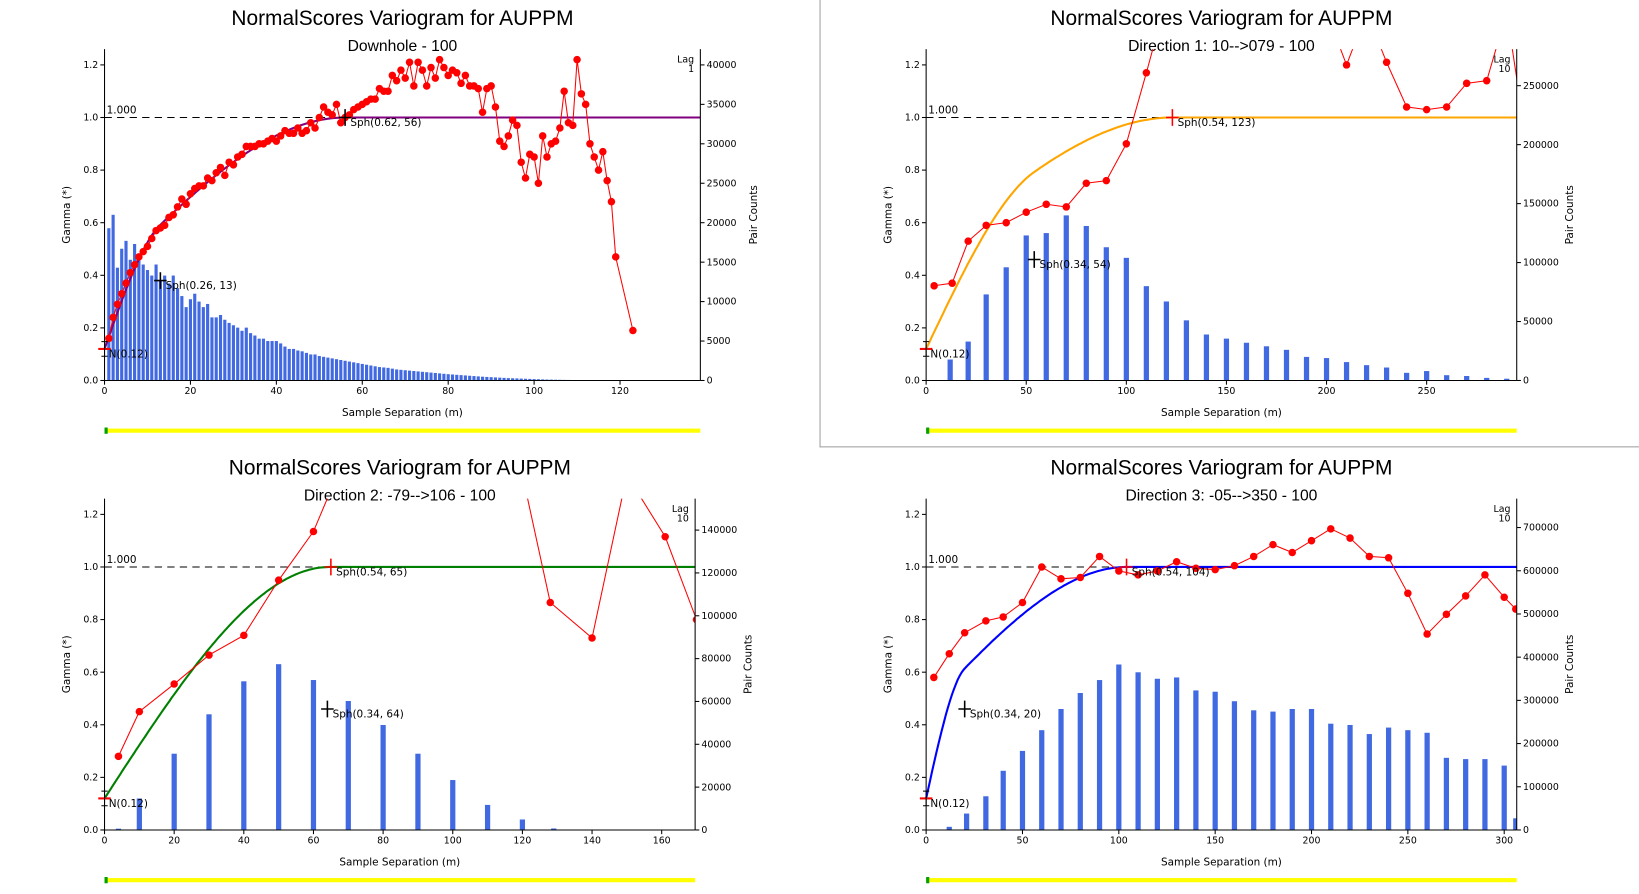 The height and width of the screenshot is (894, 1639). What do you see at coordinates (1221, 496) in the screenshot?
I see `chart-subtitle: Direction 3: -05-->350 - 100` at bounding box center [1221, 496].